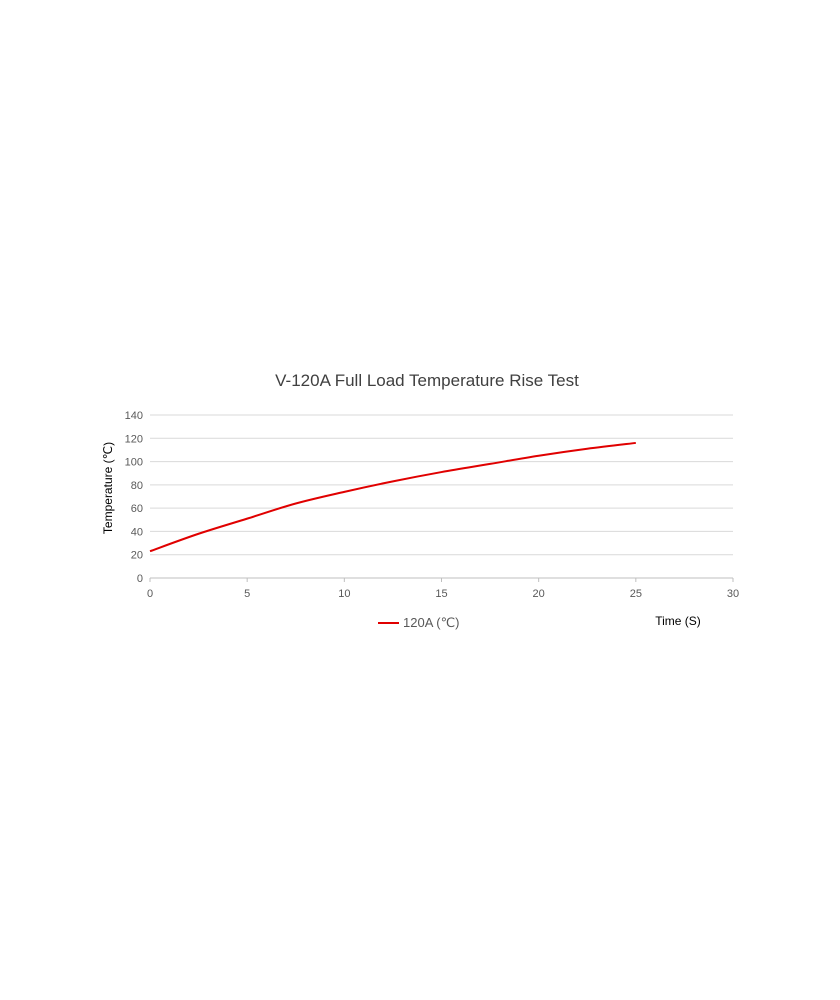  What do you see at coordinates (140, 579) in the screenshot?
I see `y-tick-label: 0` at bounding box center [140, 579].